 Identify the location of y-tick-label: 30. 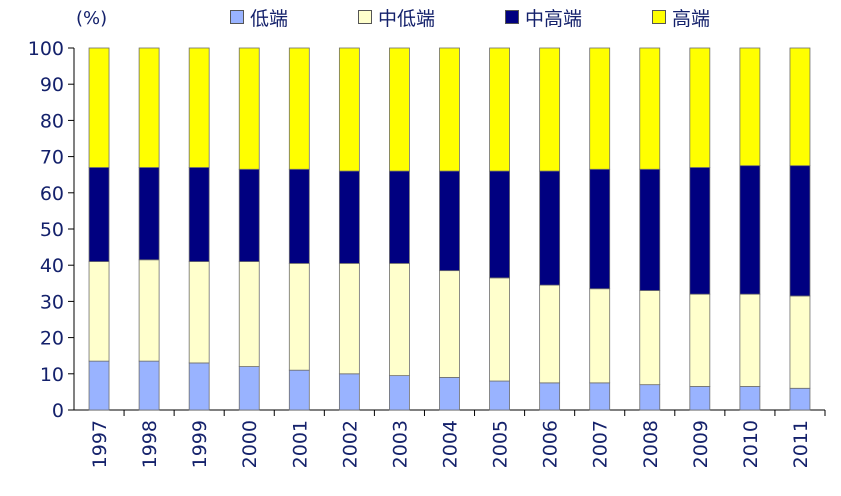
(52, 302).